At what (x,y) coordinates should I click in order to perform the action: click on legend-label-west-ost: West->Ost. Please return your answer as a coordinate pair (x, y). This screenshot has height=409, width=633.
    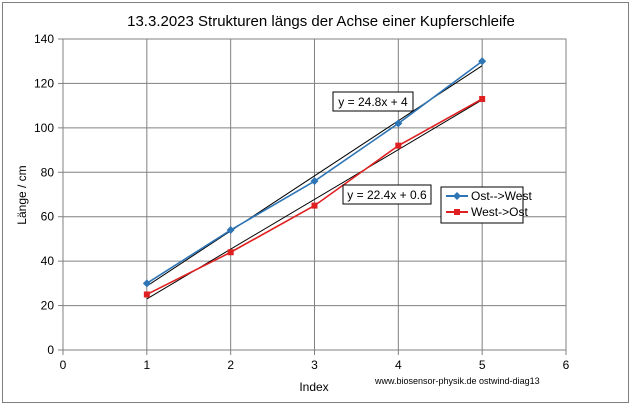
    Looking at the image, I should click on (499, 212).